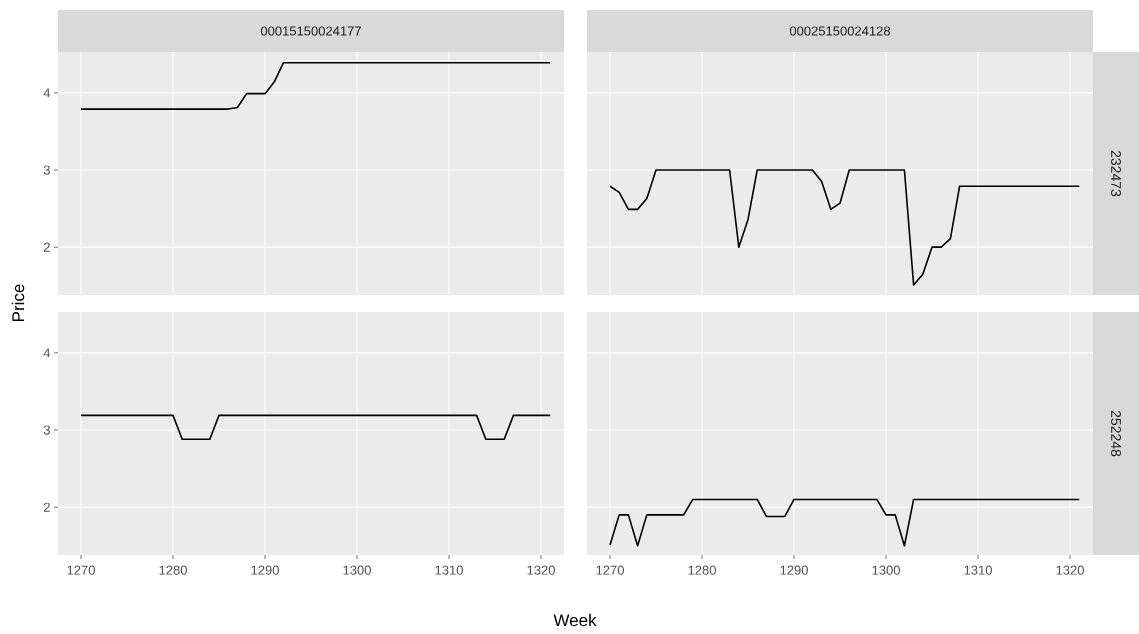 The image size is (1139, 634). Describe the element at coordinates (18, 302) in the screenshot. I see `y-axis-title: Price` at that location.